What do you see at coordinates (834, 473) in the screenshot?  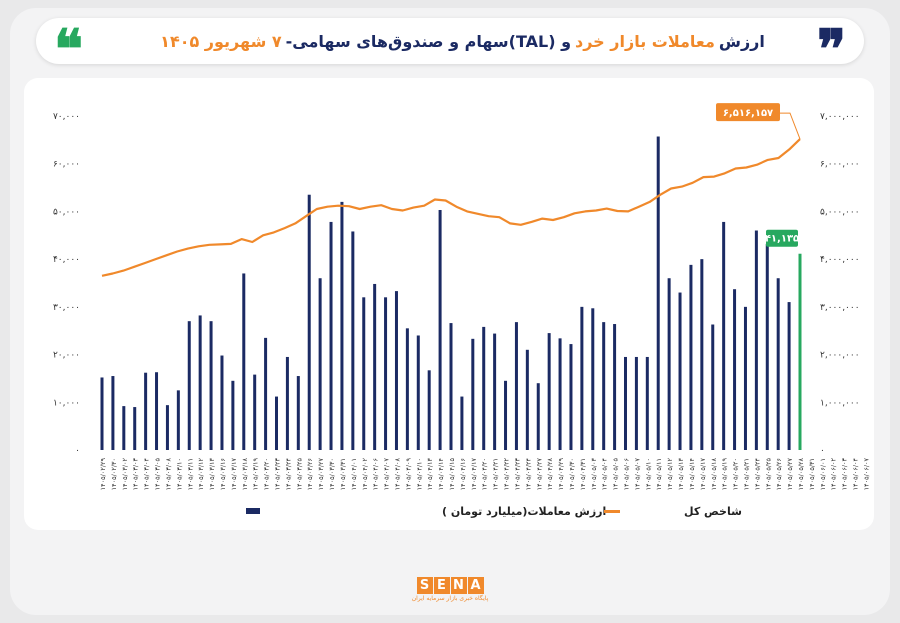 I see `x-tick-label: ۱۴۰۵/۰۶/۰۲` at bounding box center [834, 473].